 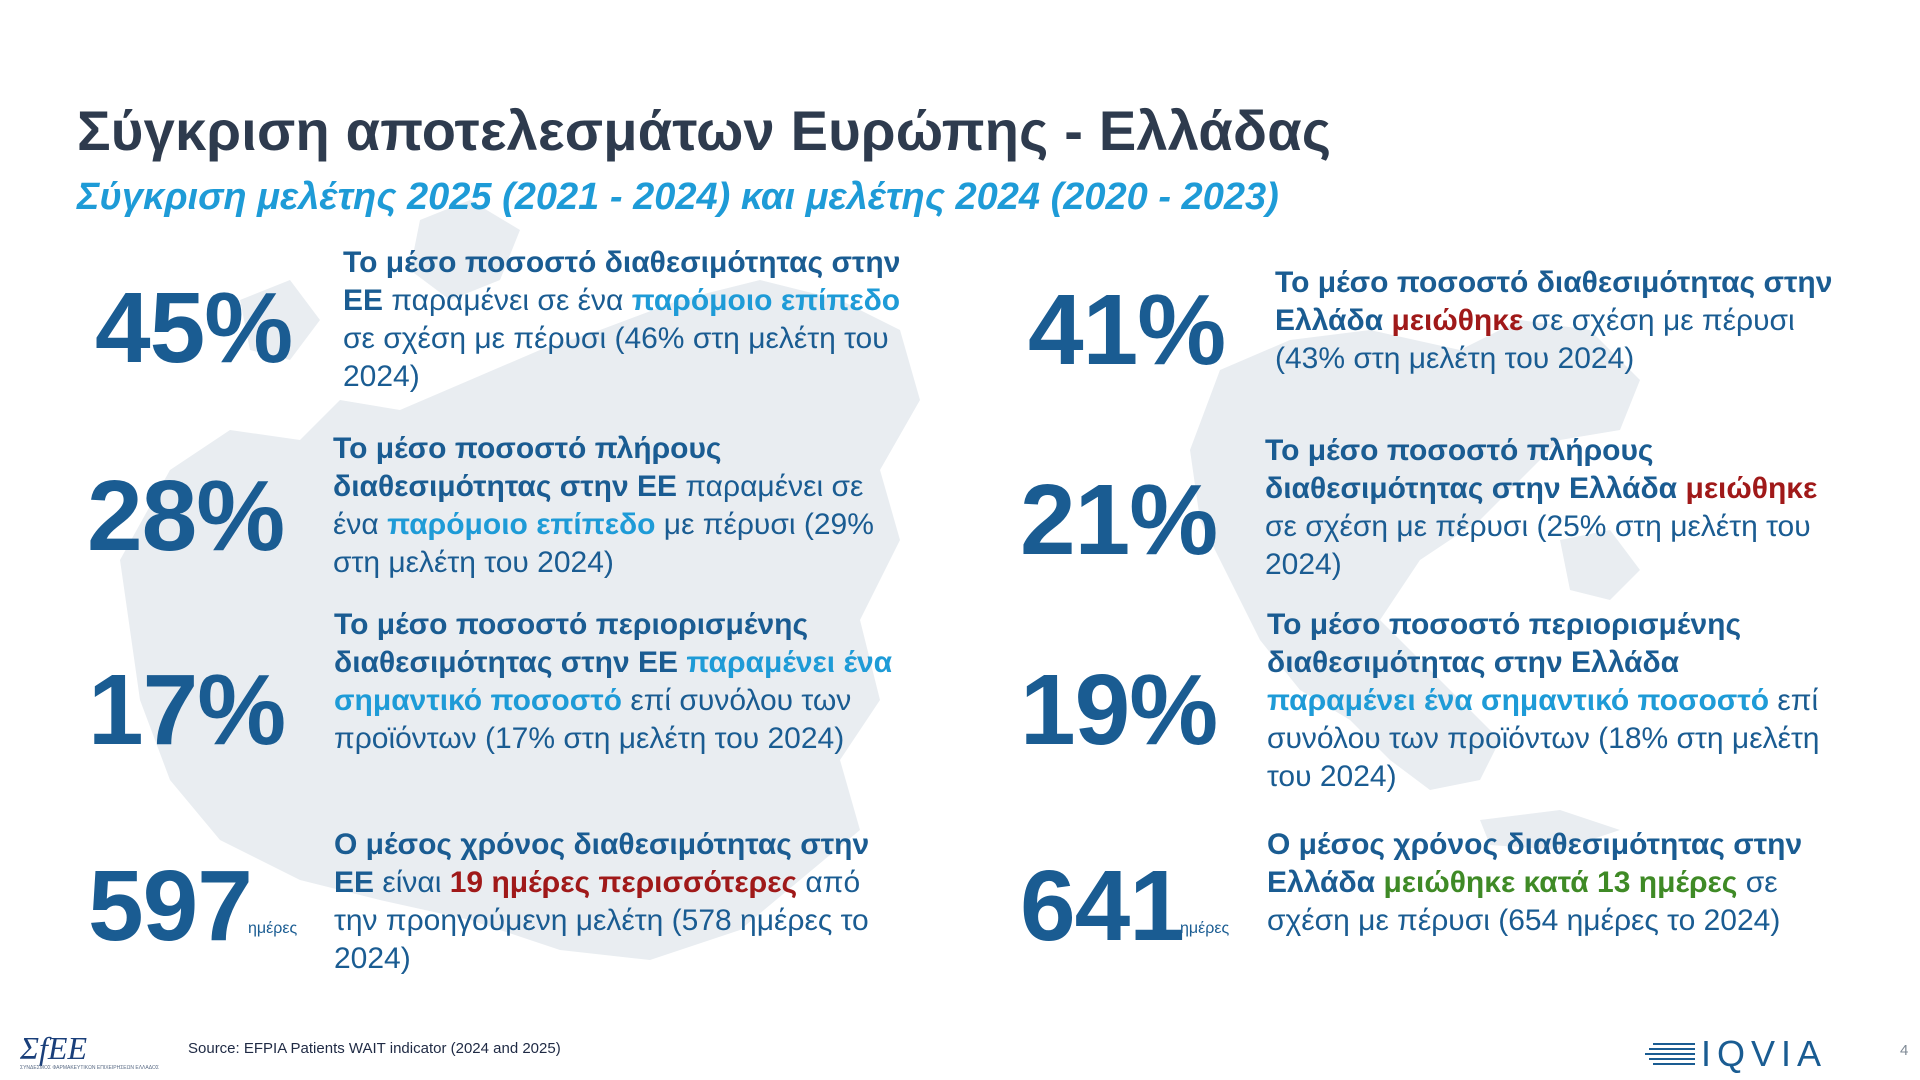 What do you see at coordinates (1102, 906) in the screenshot?
I see `stat-value: 641` at bounding box center [1102, 906].